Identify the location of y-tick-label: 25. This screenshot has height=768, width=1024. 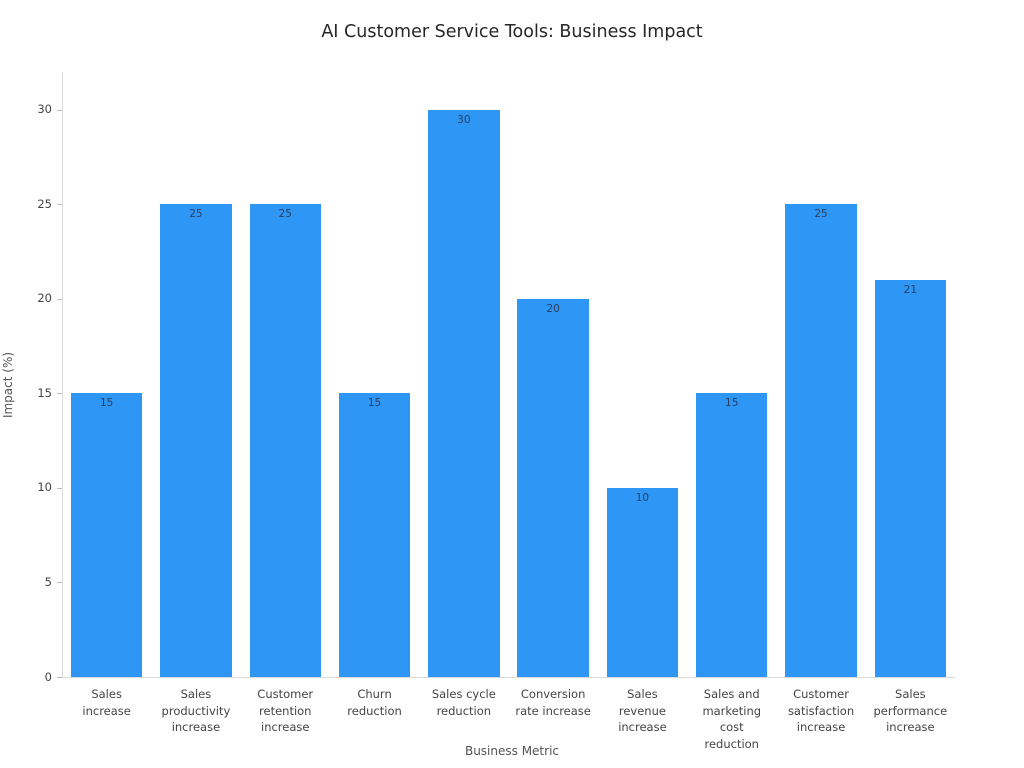
(44, 203).